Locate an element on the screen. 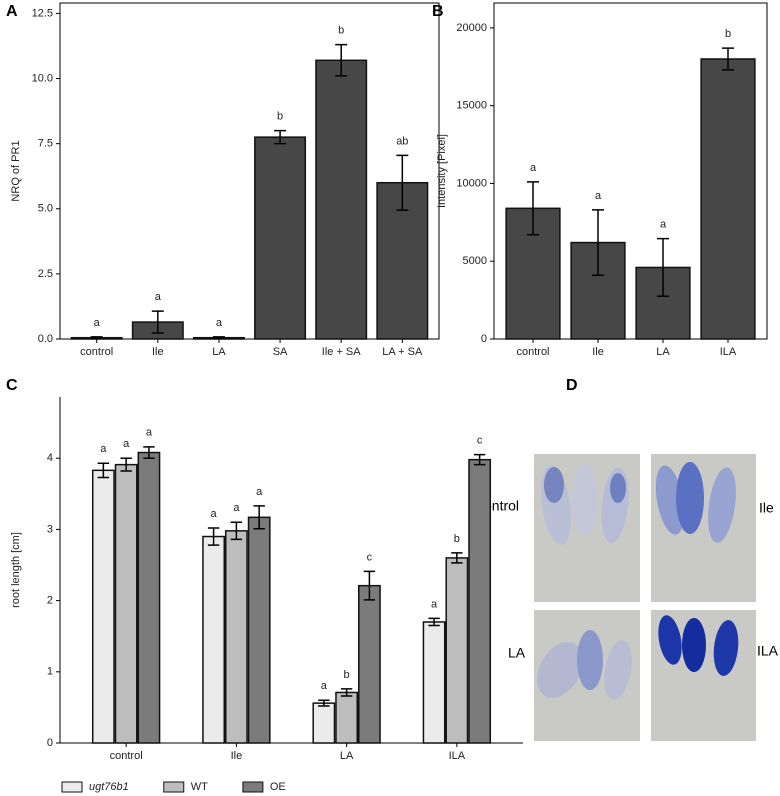 Image resolution: width=780 pixels, height=796 pixels. y-tick-label: 10.0 is located at coordinates (42, 78).